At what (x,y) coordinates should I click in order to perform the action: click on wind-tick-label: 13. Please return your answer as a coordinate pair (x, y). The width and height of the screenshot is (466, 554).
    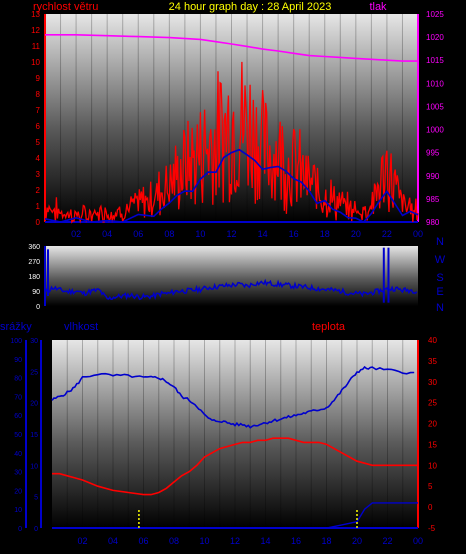
    Looking at the image, I should click on (35, 14).